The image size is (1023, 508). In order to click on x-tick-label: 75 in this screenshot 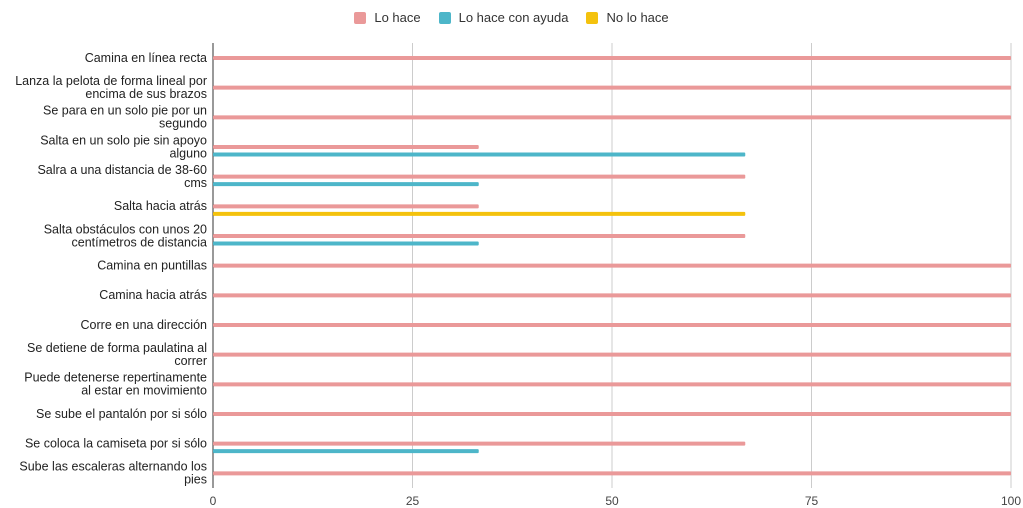, I will do `click(812, 501)`.